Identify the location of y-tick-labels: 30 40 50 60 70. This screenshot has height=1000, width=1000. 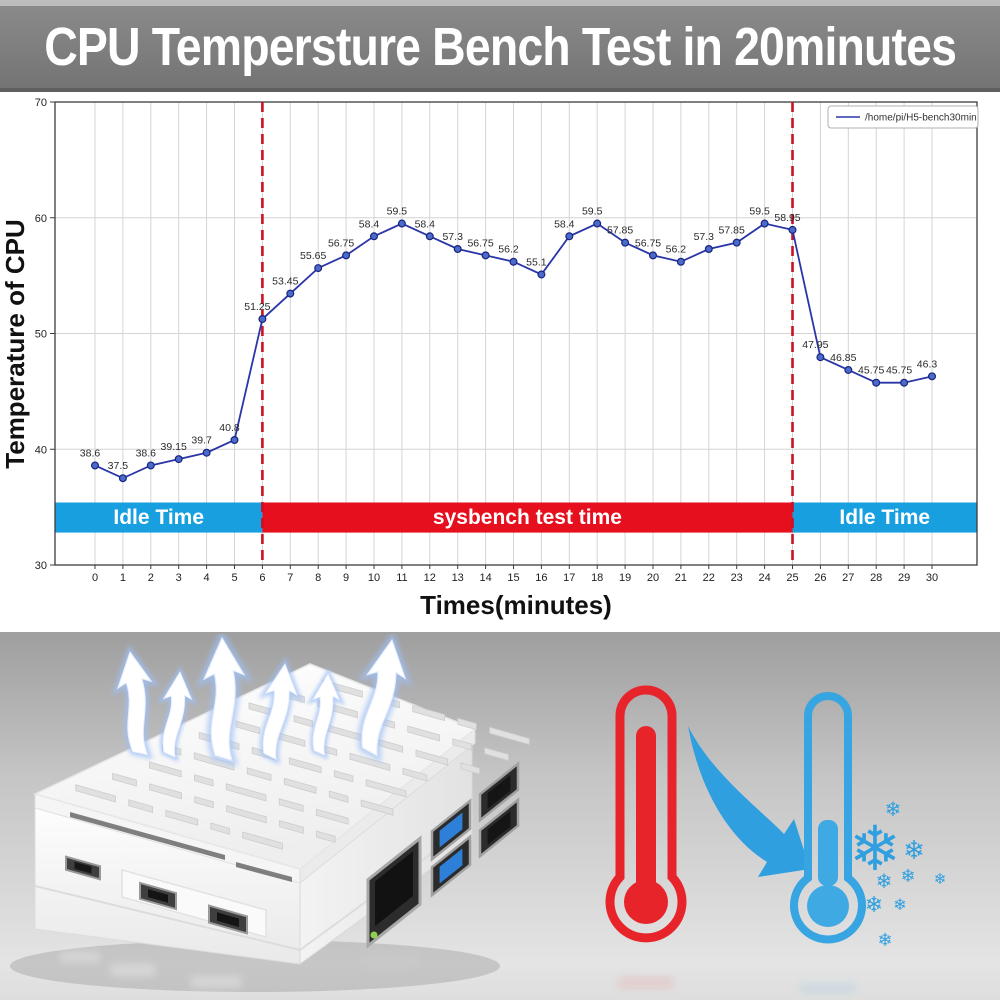
(41, 334).